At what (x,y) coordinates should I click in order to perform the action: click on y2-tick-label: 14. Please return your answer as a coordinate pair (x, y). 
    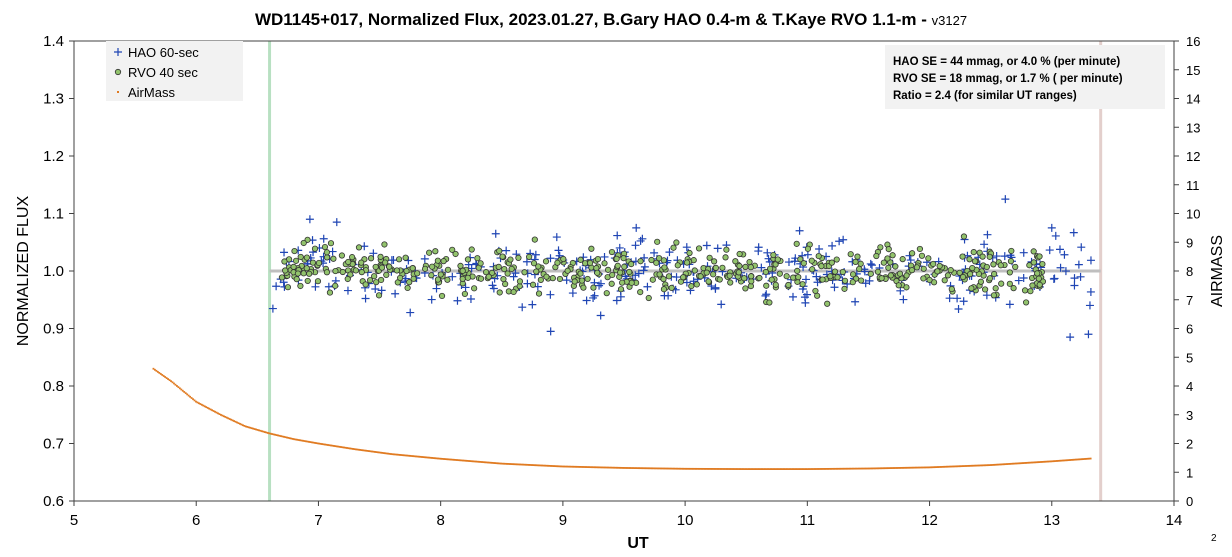
    Looking at the image, I should click on (1193, 99).